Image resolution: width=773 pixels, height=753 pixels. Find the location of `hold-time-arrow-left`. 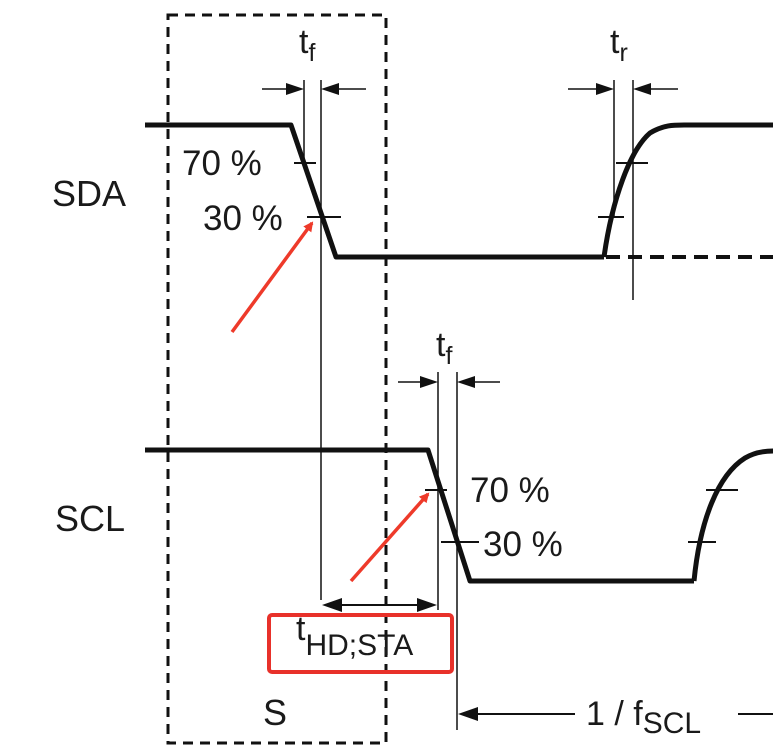

hold-time-arrow-left is located at coordinates (332, 605).